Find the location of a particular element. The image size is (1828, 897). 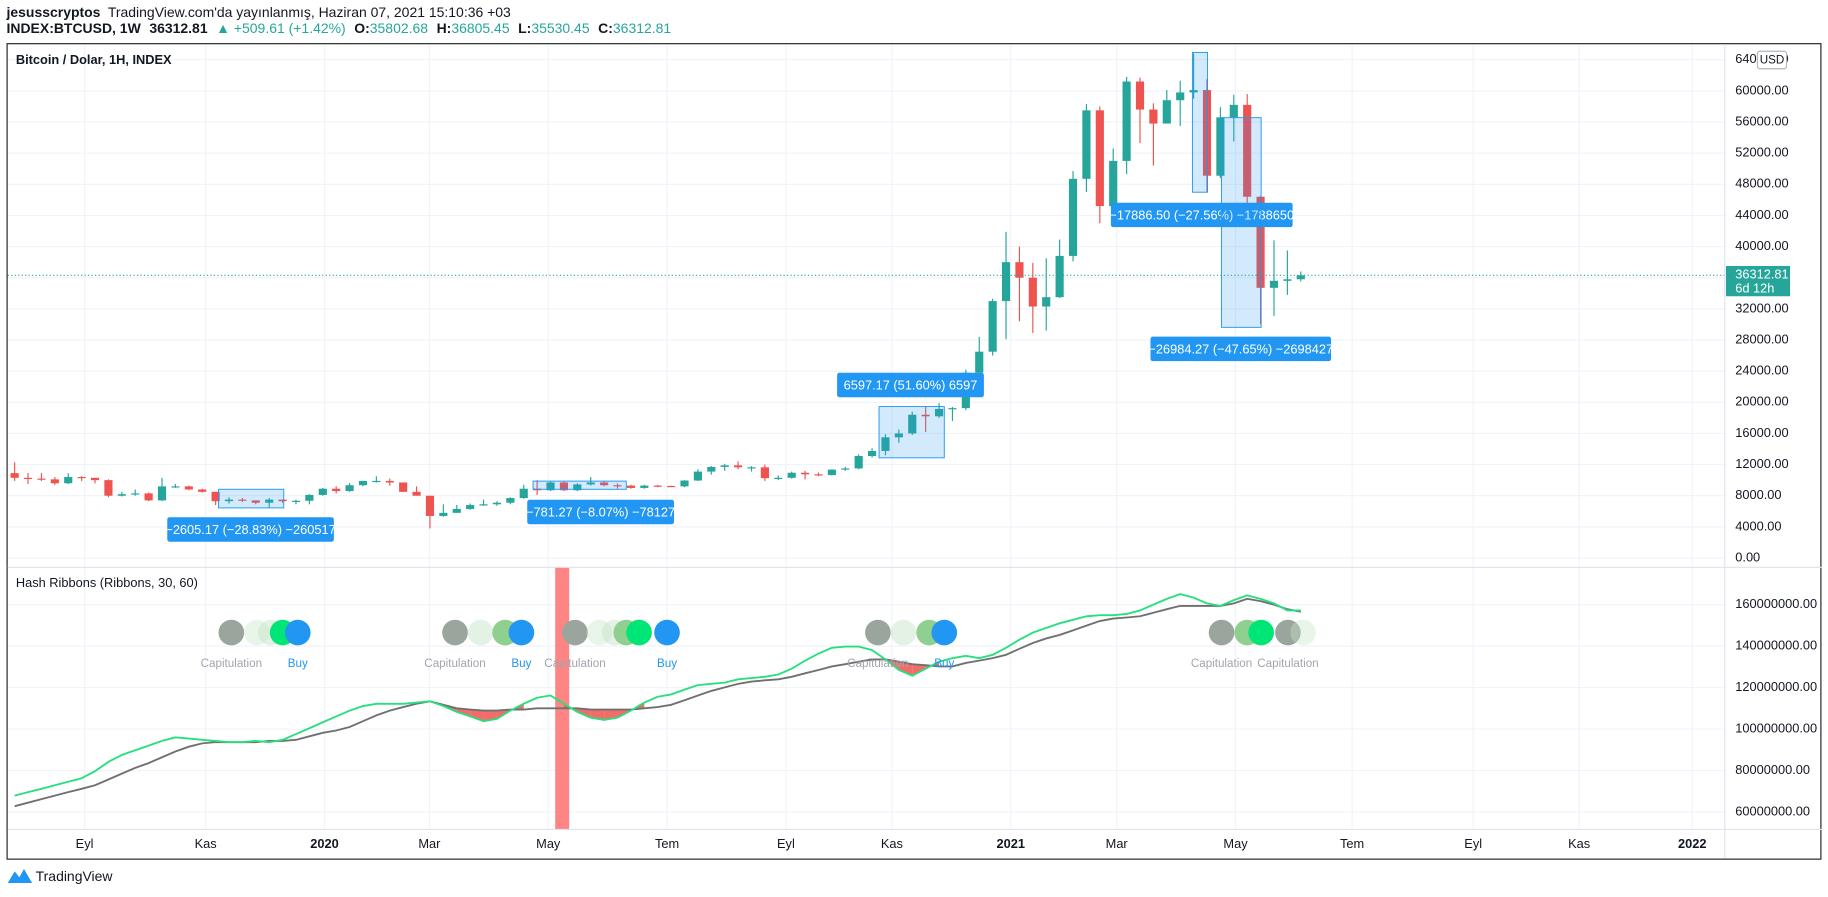

price-label-box is located at coordinates (1758, 281).